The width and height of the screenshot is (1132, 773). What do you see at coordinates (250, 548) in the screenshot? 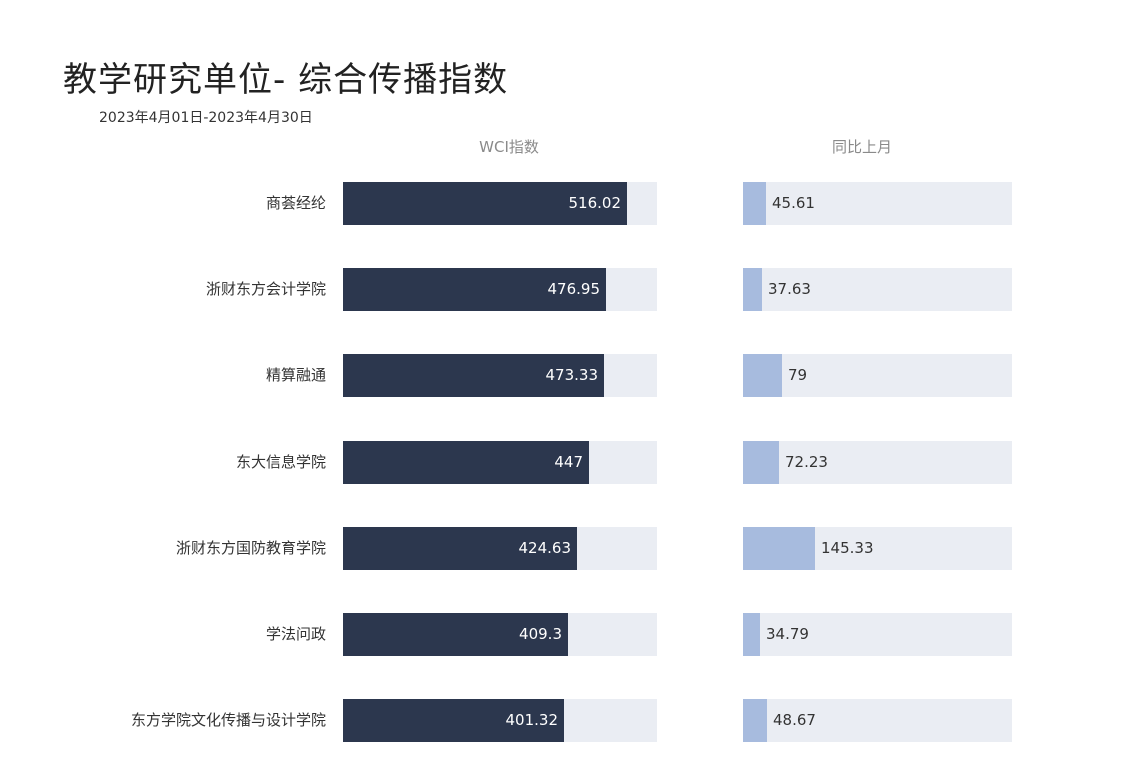
I see `category-label: 浙财东方国防教育学院` at bounding box center [250, 548].